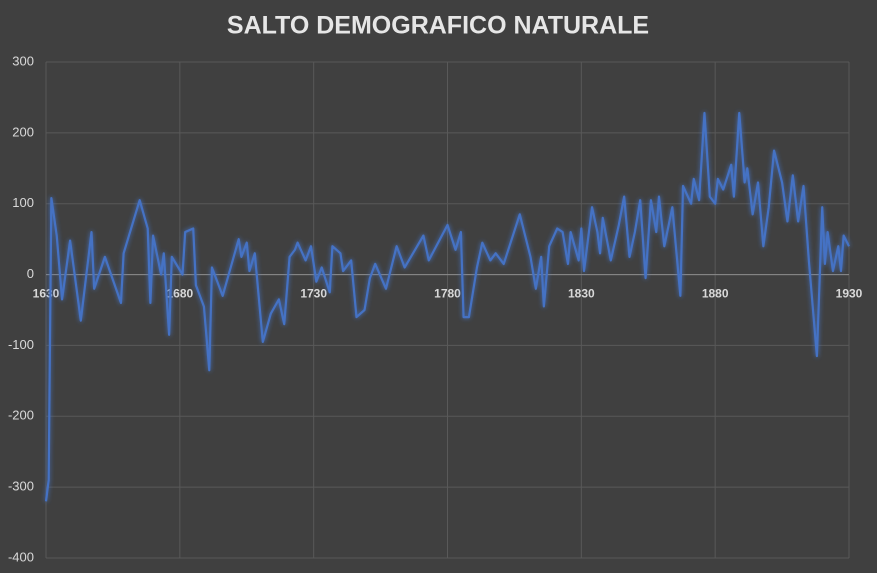  I want to click on x-tick-label: 1680, so click(179, 294).